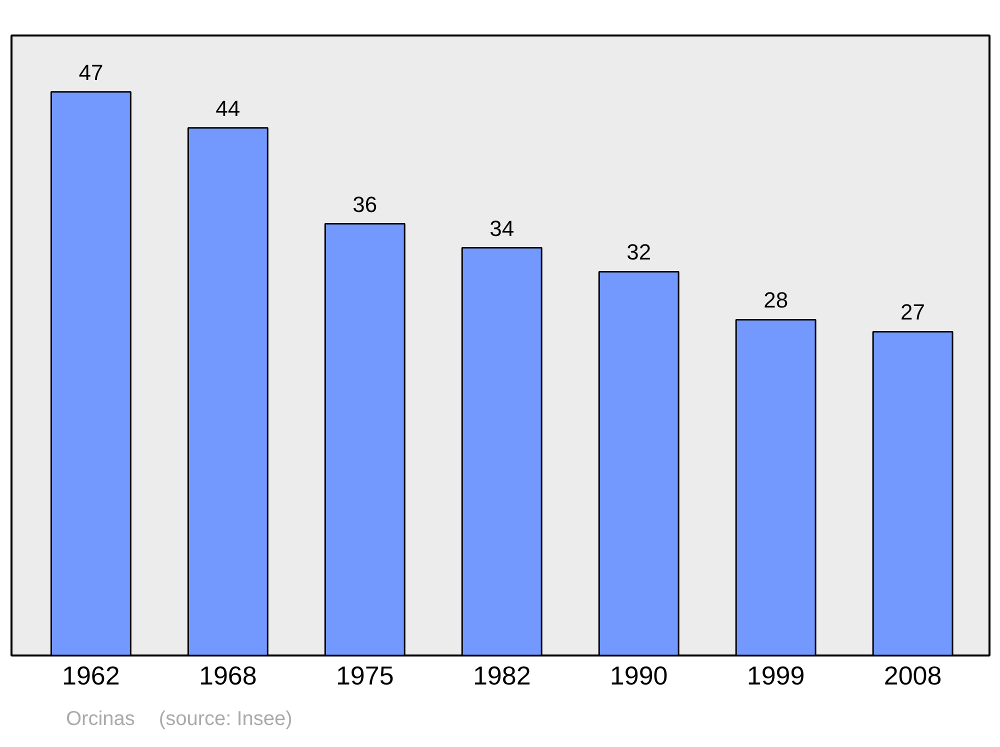 The width and height of the screenshot is (1000, 747). Describe the element at coordinates (225, 719) in the screenshot. I see `text: (source: Insee)` at that location.